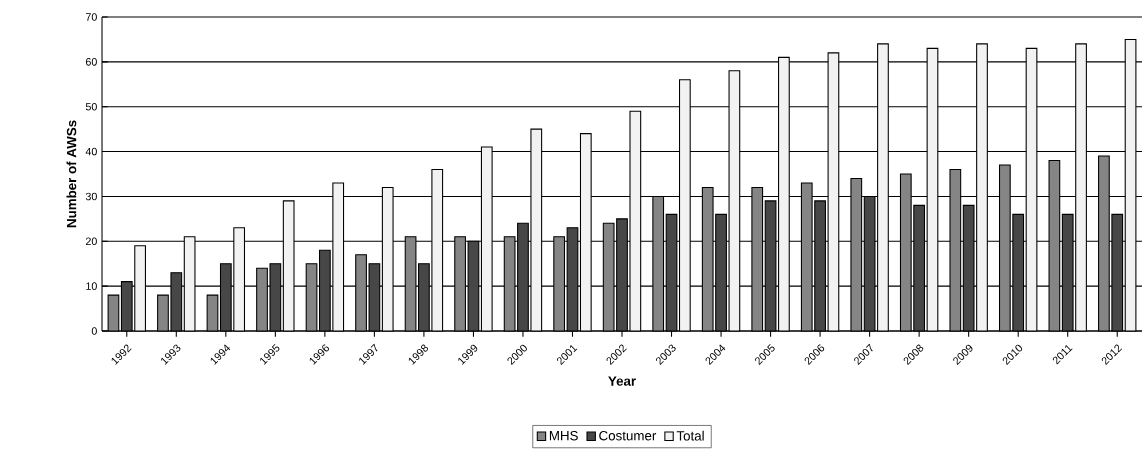 This screenshot has height=456, width=1142. Describe the element at coordinates (91, 17) in the screenshot. I see `y-tick-label: 70` at that location.